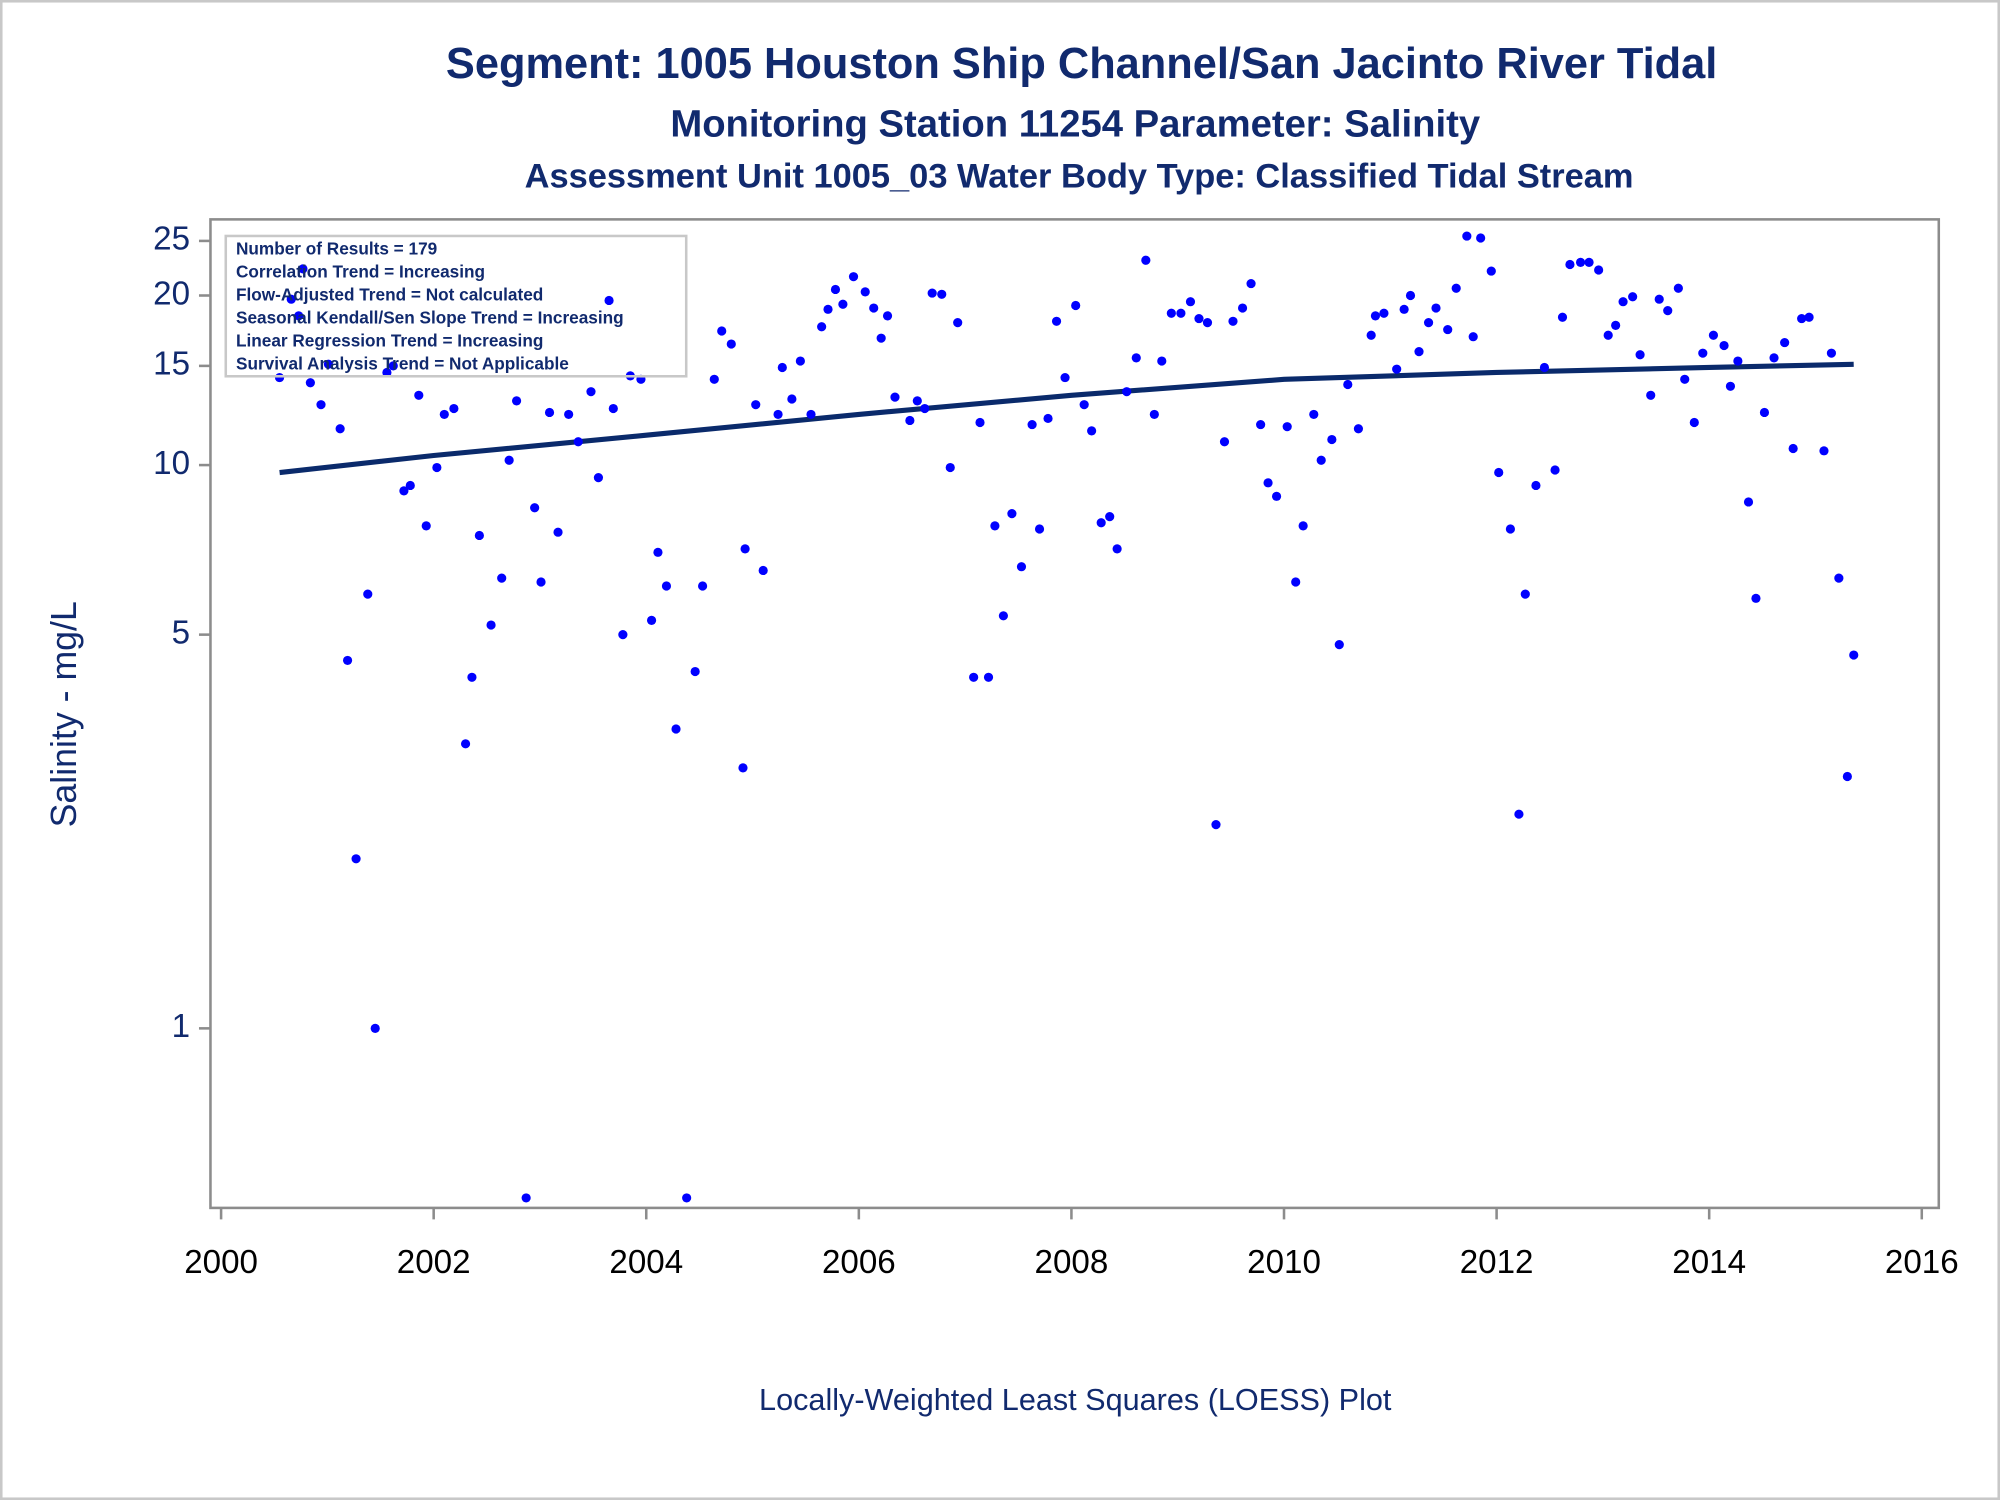  What do you see at coordinates (1709, 1262) in the screenshot?
I see `x-tick-label: 2014` at bounding box center [1709, 1262].